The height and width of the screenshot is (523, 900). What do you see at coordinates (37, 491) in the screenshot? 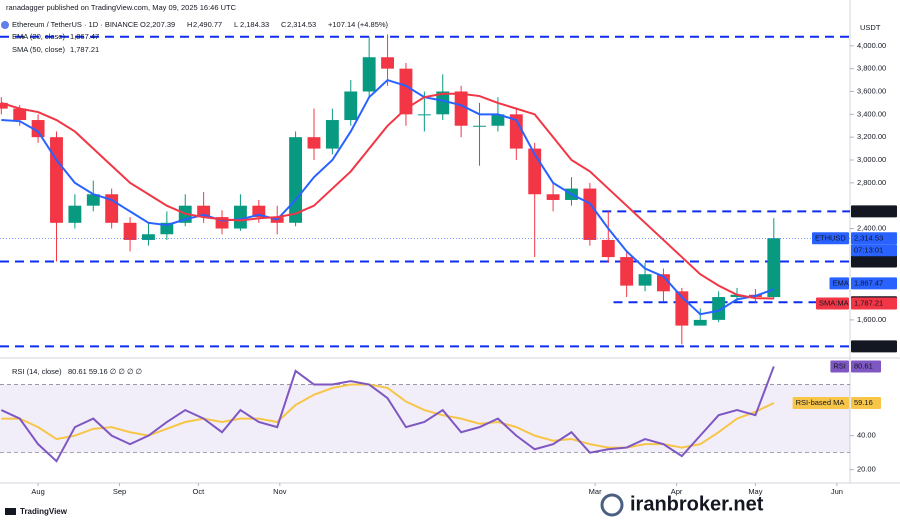
I see `x-tick-label: Aug` at bounding box center [37, 491].